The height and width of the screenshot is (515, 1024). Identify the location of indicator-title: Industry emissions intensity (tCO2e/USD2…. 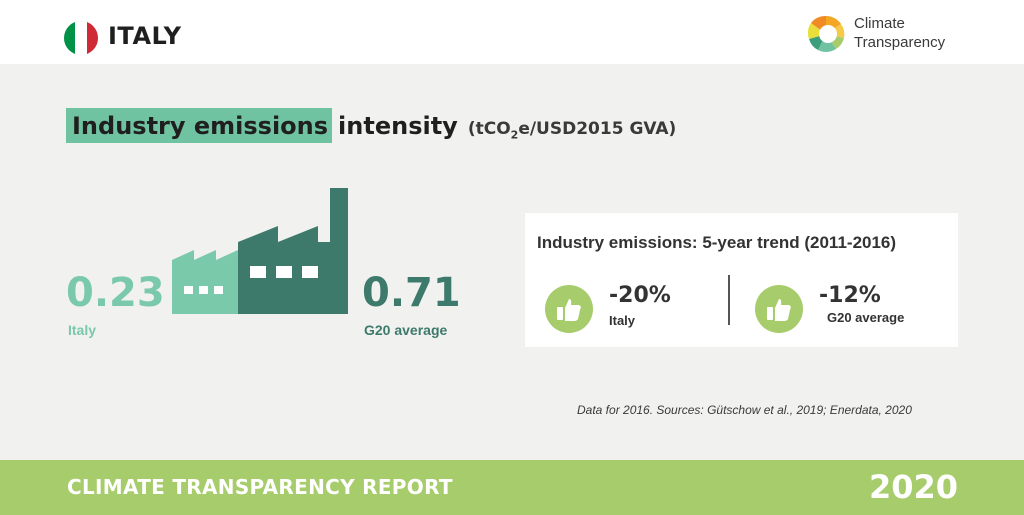
(371, 125).